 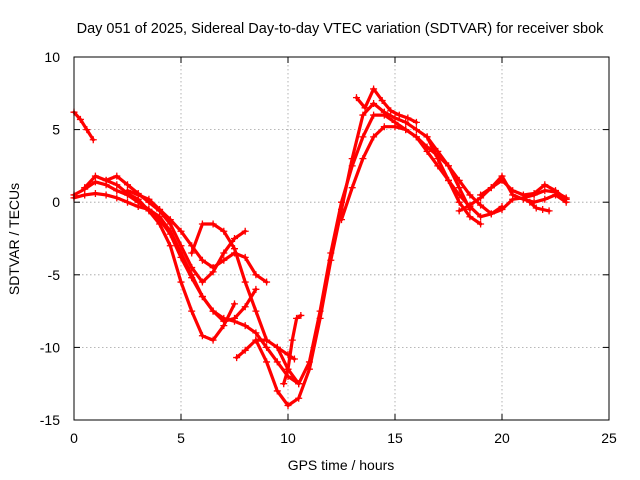 What do you see at coordinates (50, 347) in the screenshot?
I see `y-tick-label: -10` at bounding box center [50, 347].